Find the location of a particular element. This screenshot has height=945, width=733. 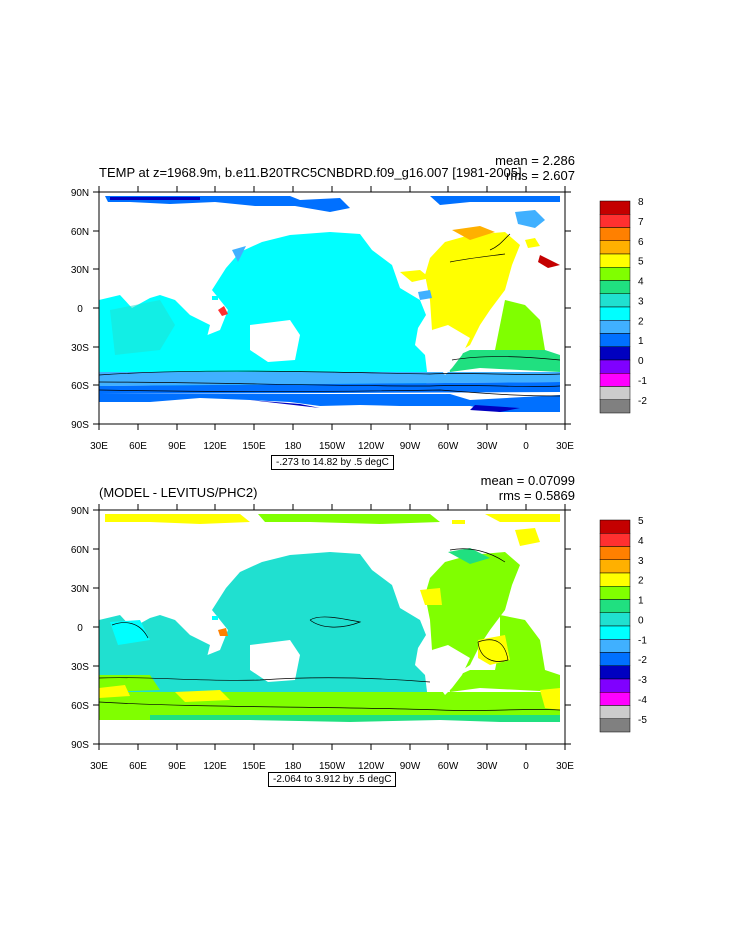

colorbar: 8 7 6 5 4 3 2 1 0 -1 -2 is located at coordinates (623, 305).